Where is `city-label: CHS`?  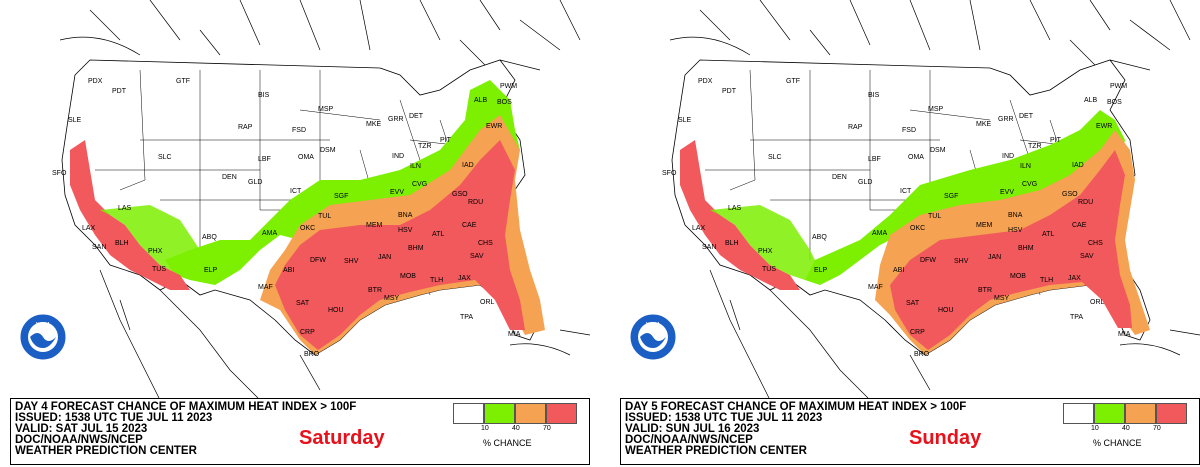
city-label: CHS is located at coordinates (1095, 243).